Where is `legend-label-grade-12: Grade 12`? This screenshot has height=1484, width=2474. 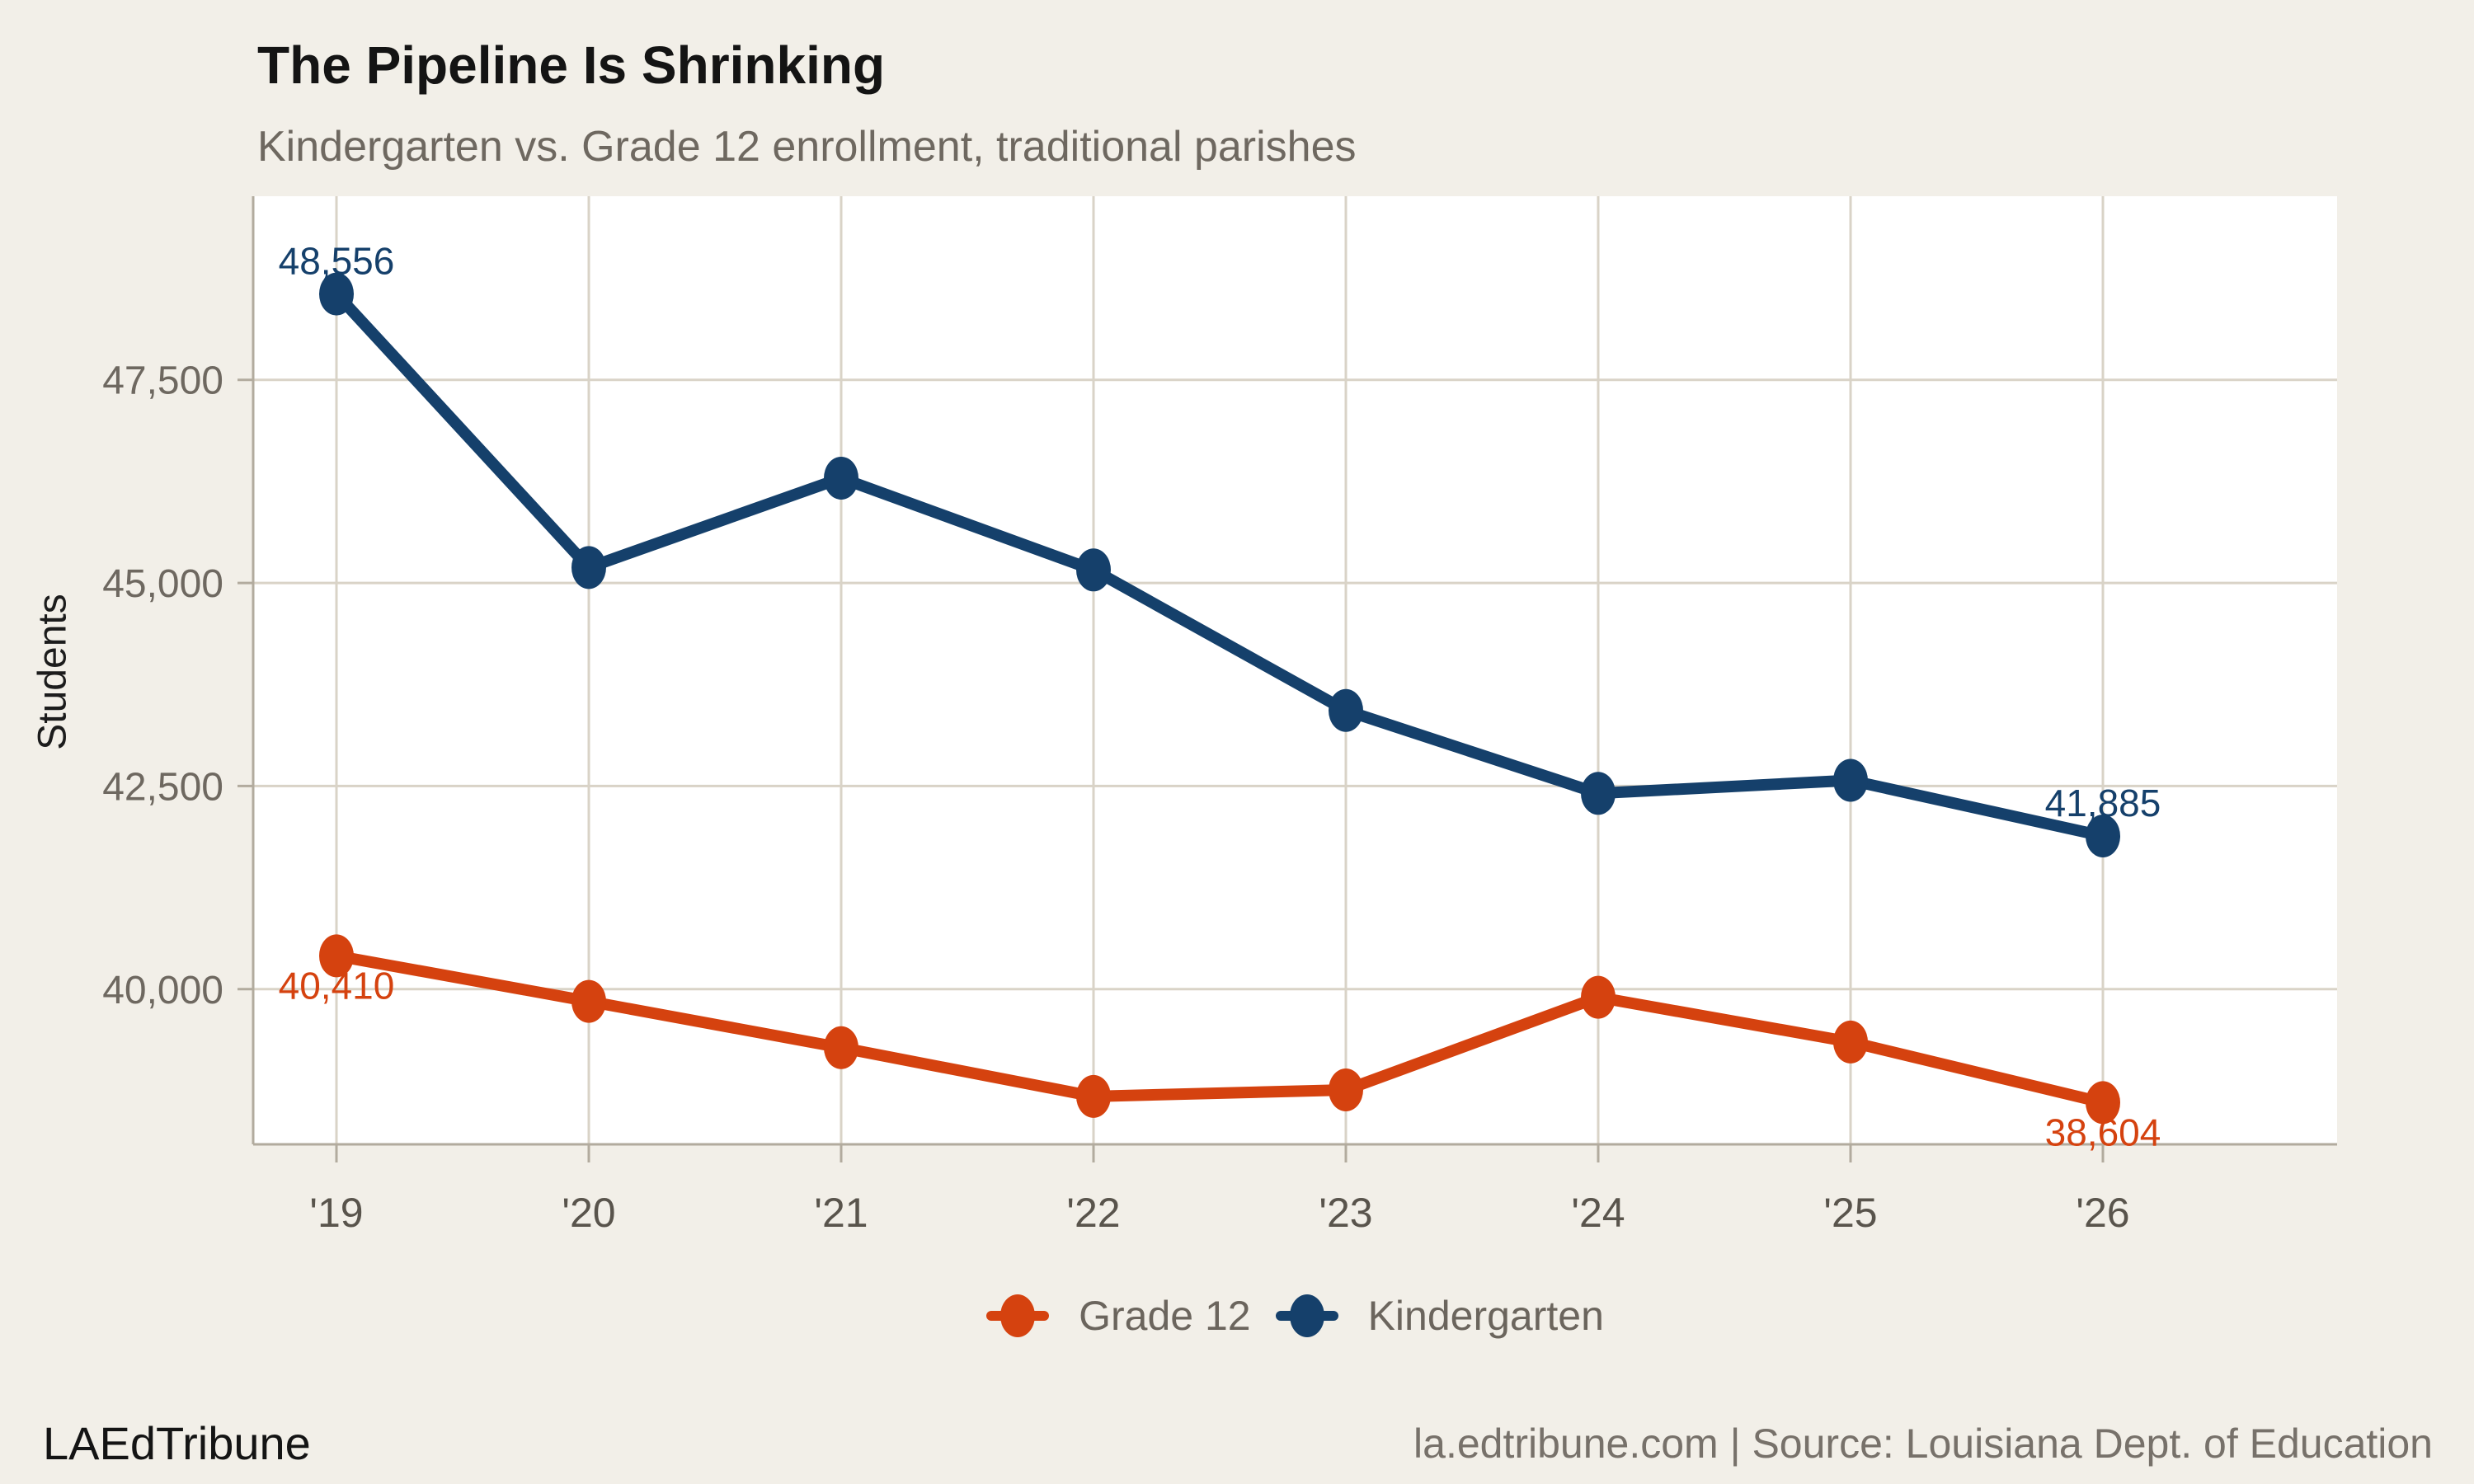
legend-label-grade-12: Grade 12 is located at coordinates (1165, 1316).